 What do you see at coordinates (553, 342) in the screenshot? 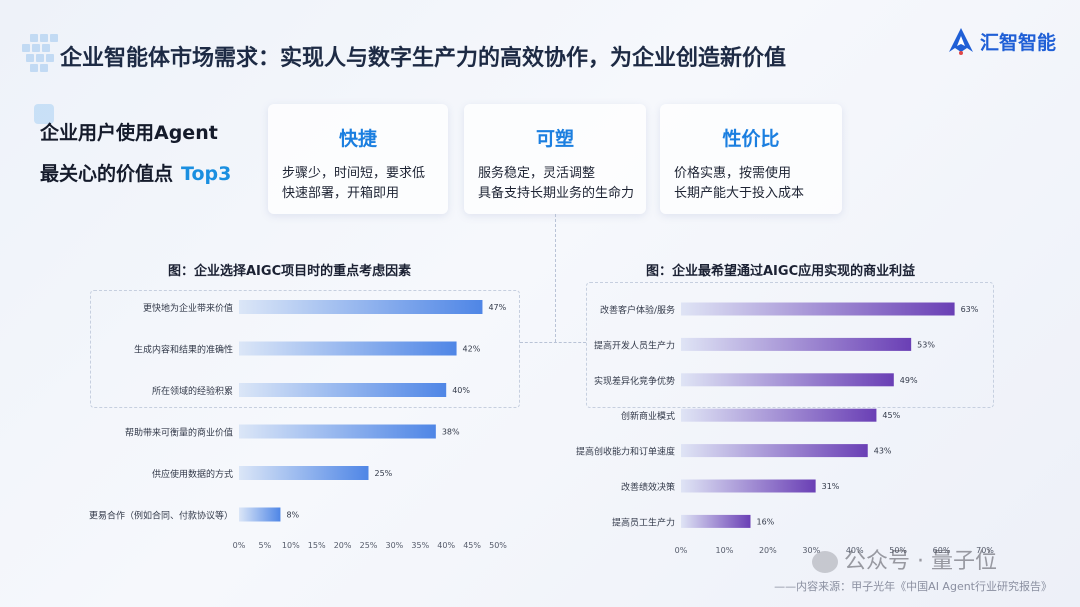
I see `connector-horizontal` at bounding box center [553, 342].